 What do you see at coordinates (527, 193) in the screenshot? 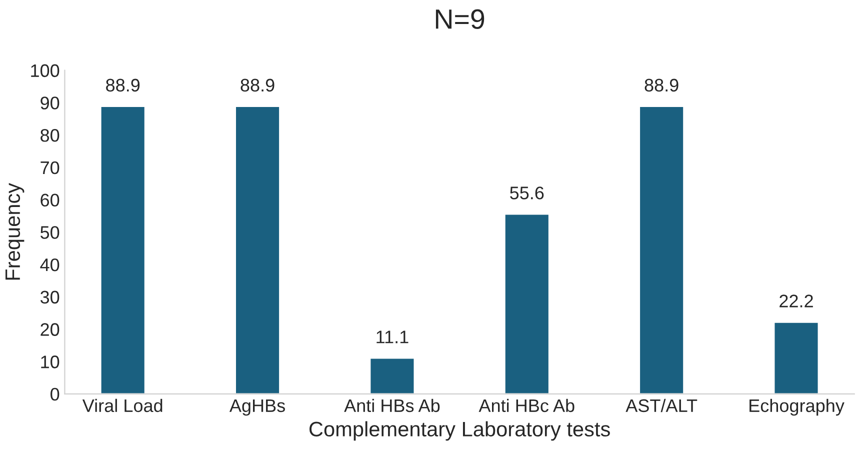
I see `data-label: 55.6` at bounding box center [527, 193].